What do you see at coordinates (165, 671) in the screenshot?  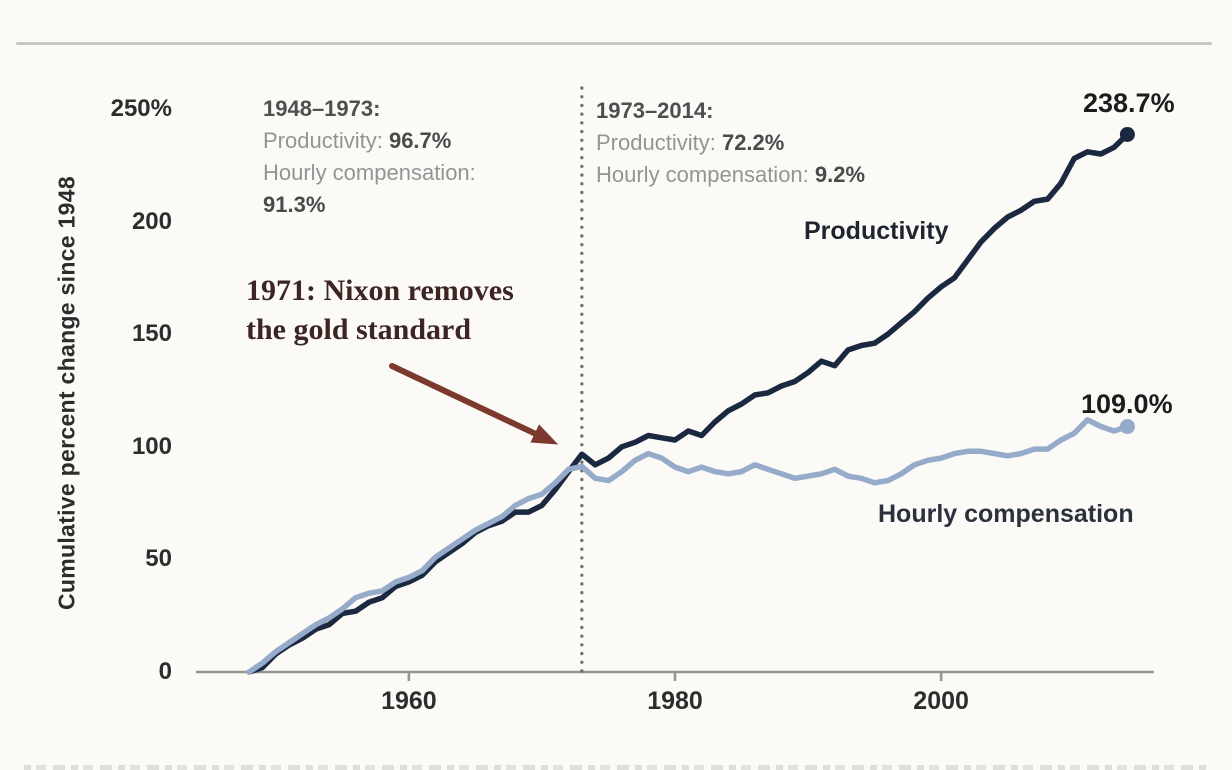 I see `y-tick-label: 0` at bounding box center [165, 671].